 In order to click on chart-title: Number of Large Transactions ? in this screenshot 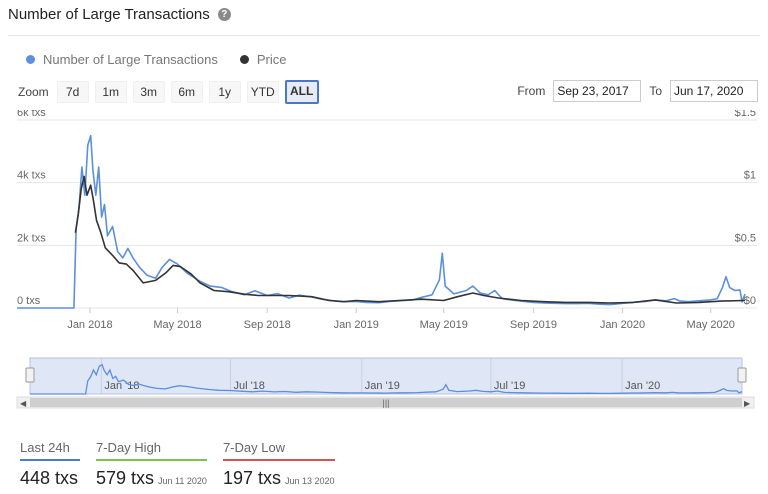, I will do `click(119, 14)`.